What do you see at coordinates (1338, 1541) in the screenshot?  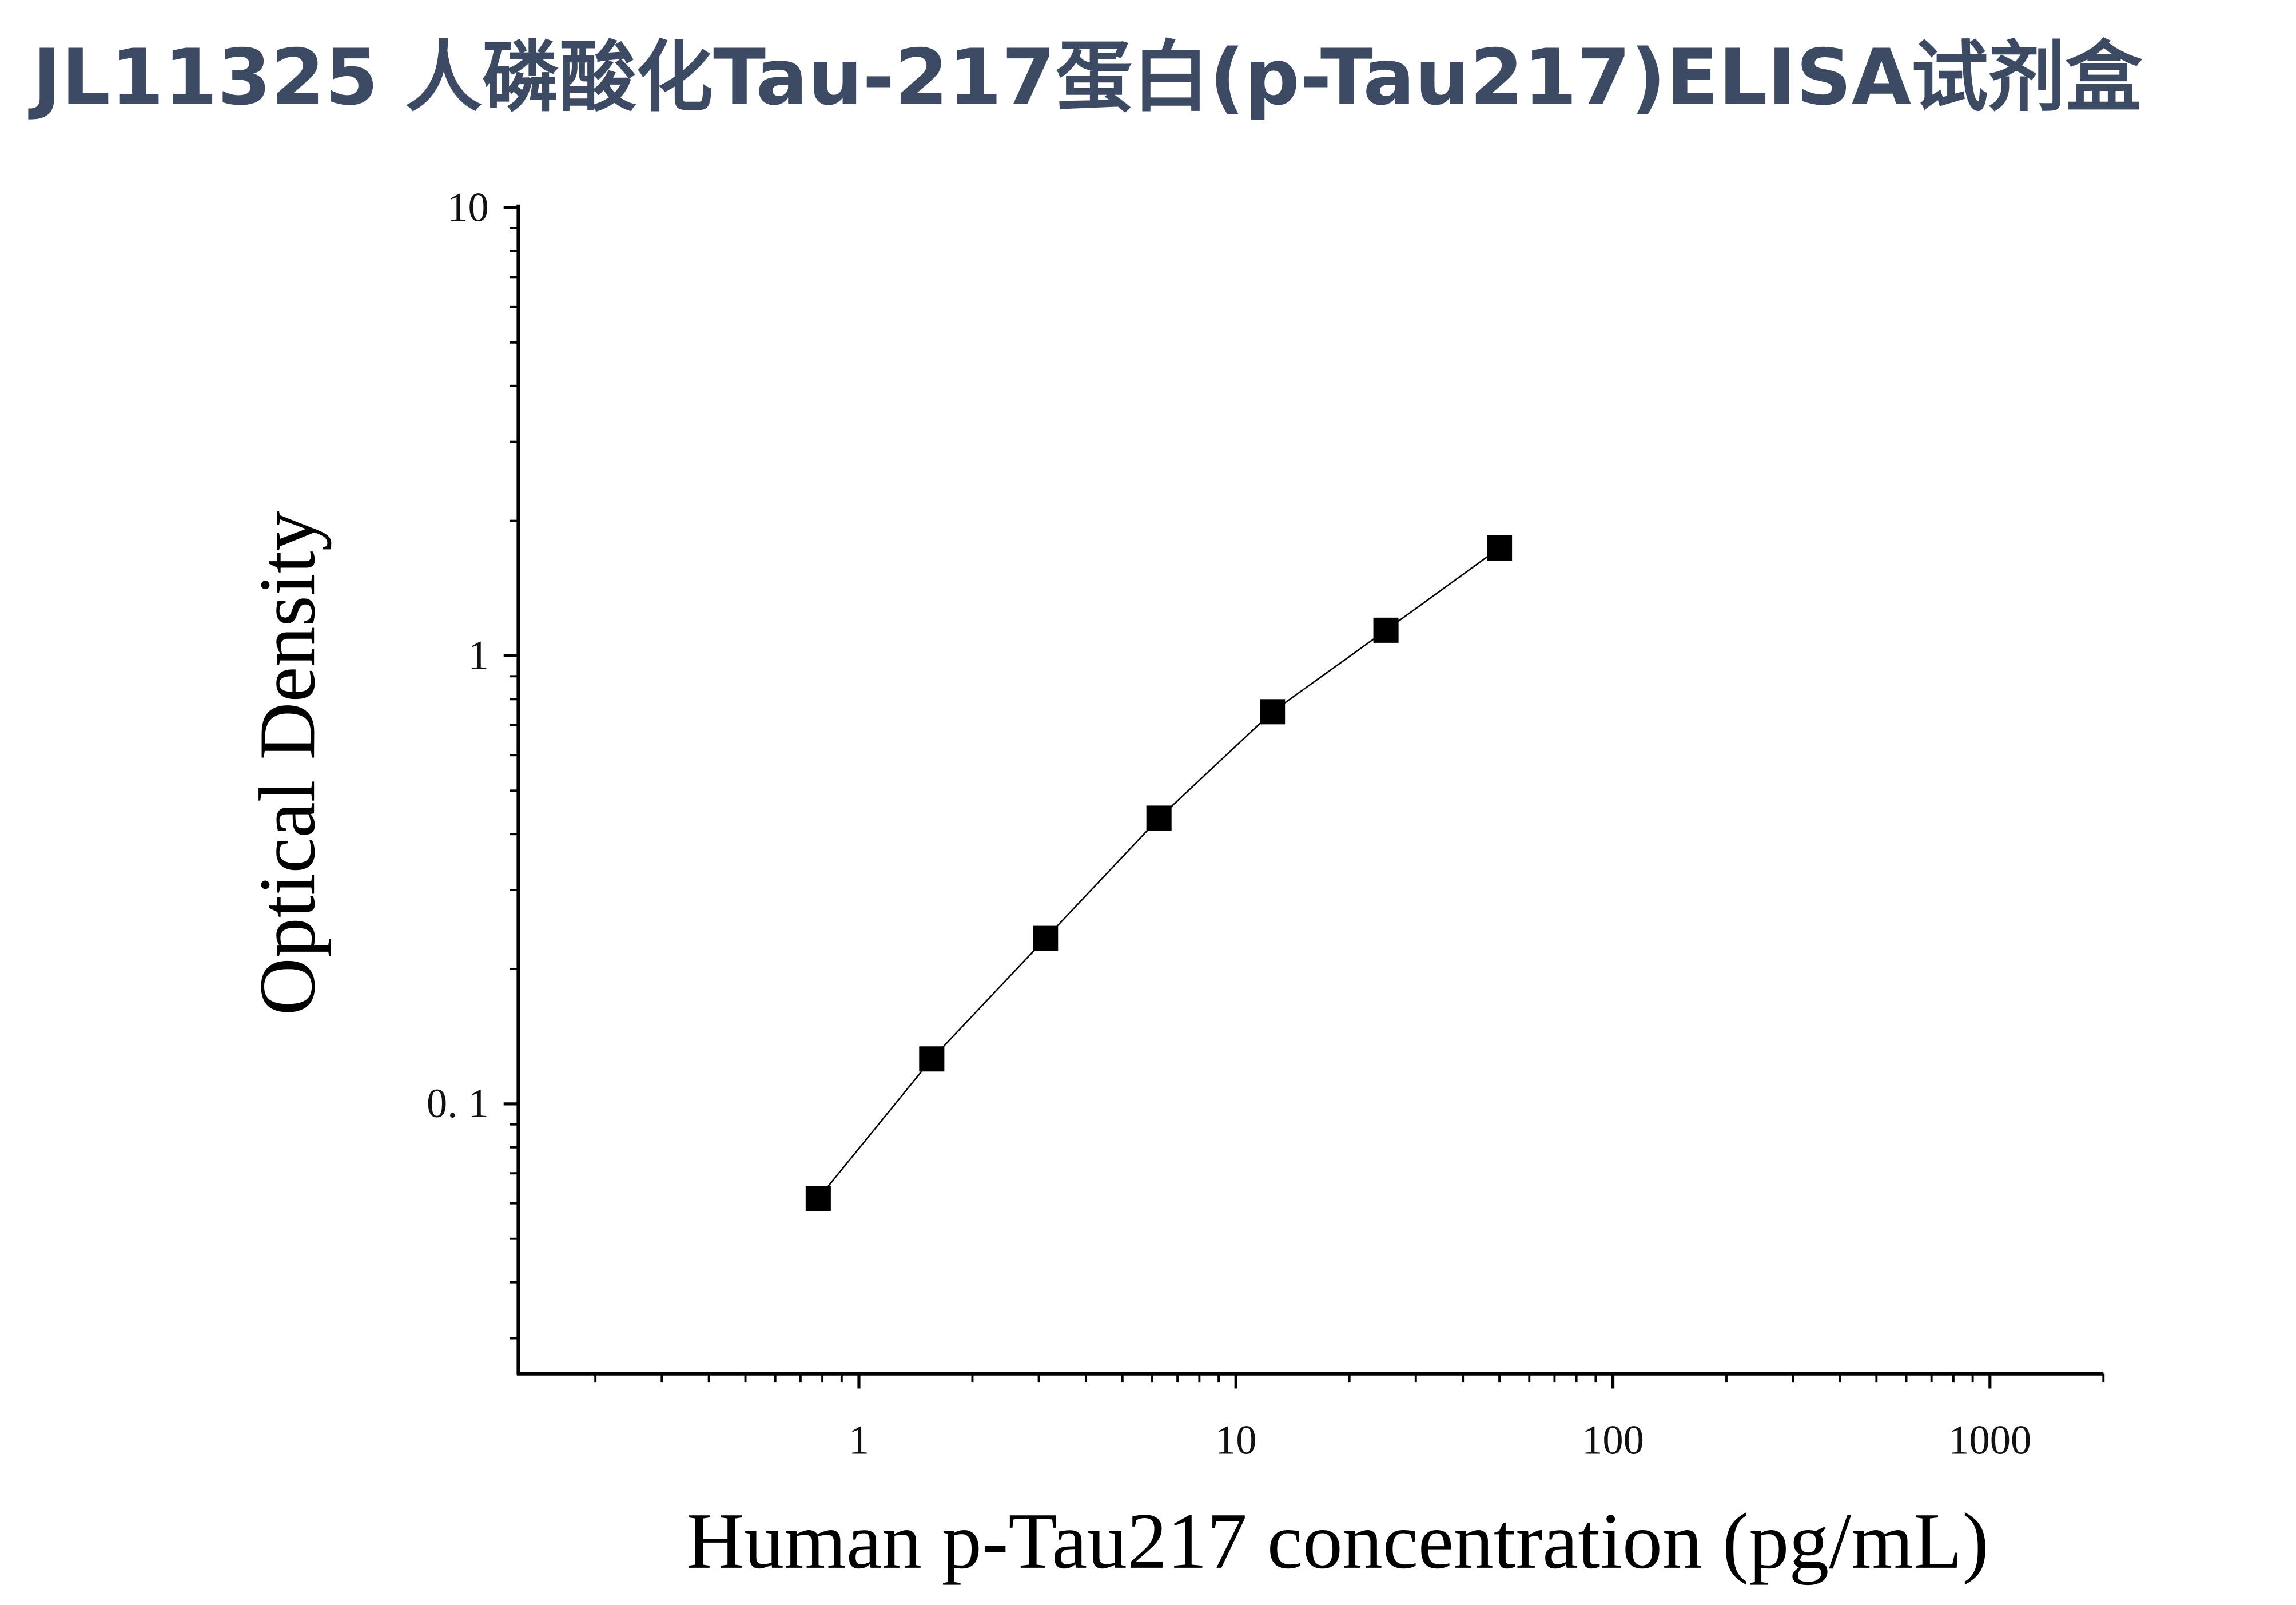 I see `x-axis-label: Human p-Tau217 concentration (pg/mL)` at bounding box center [1338, 1541].